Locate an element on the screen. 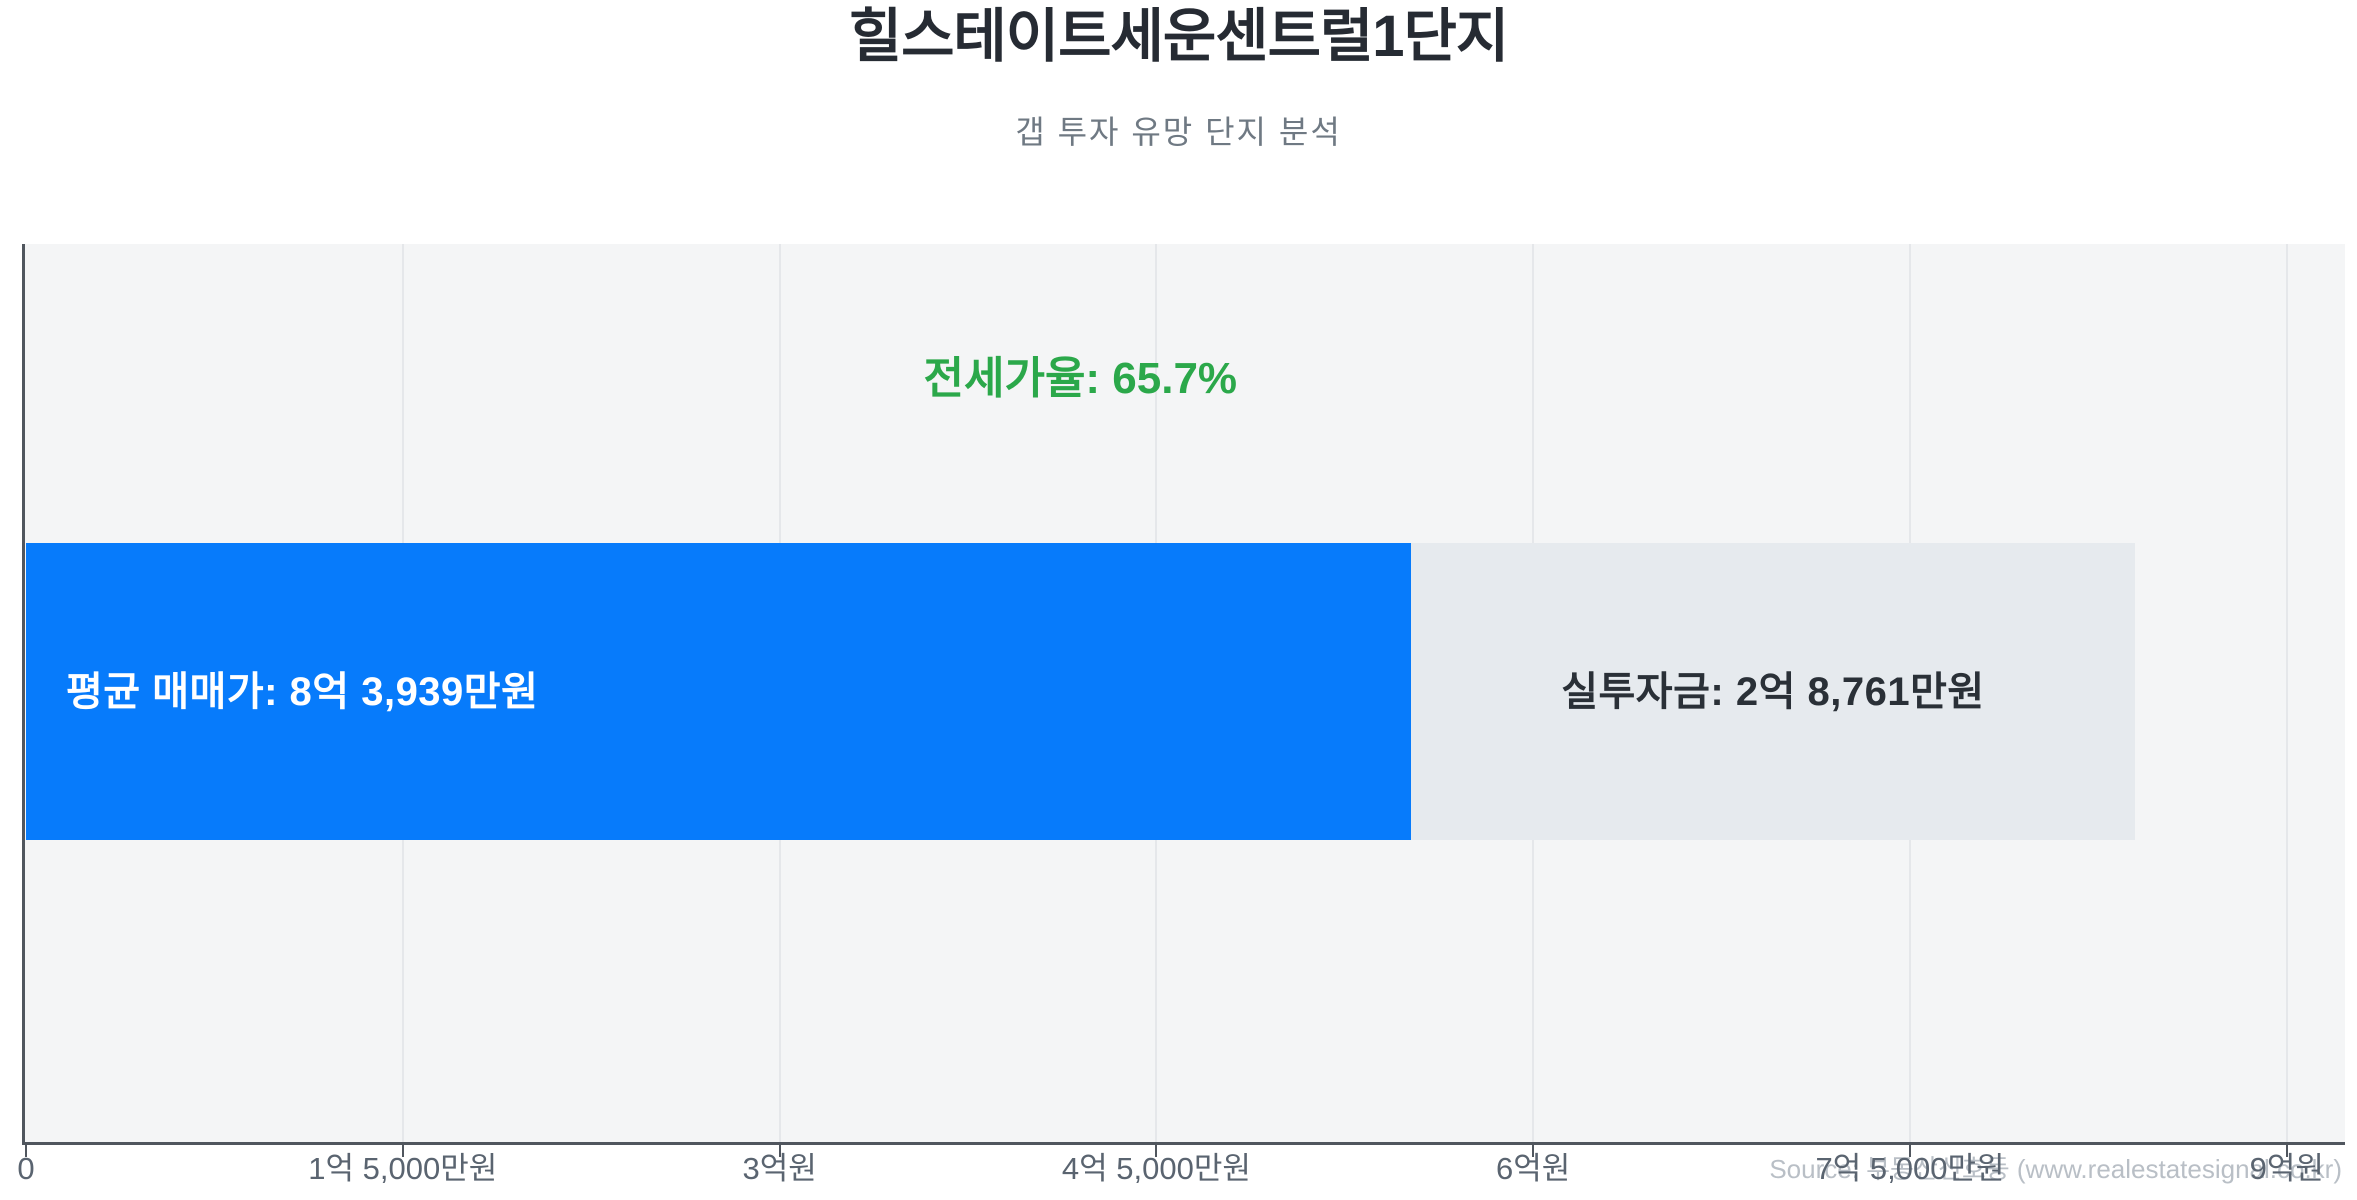 The width and height of the screenshot is (2357, 1200). x-axis-tick-label: 6억원 is located at coordinates (1533, 1168).